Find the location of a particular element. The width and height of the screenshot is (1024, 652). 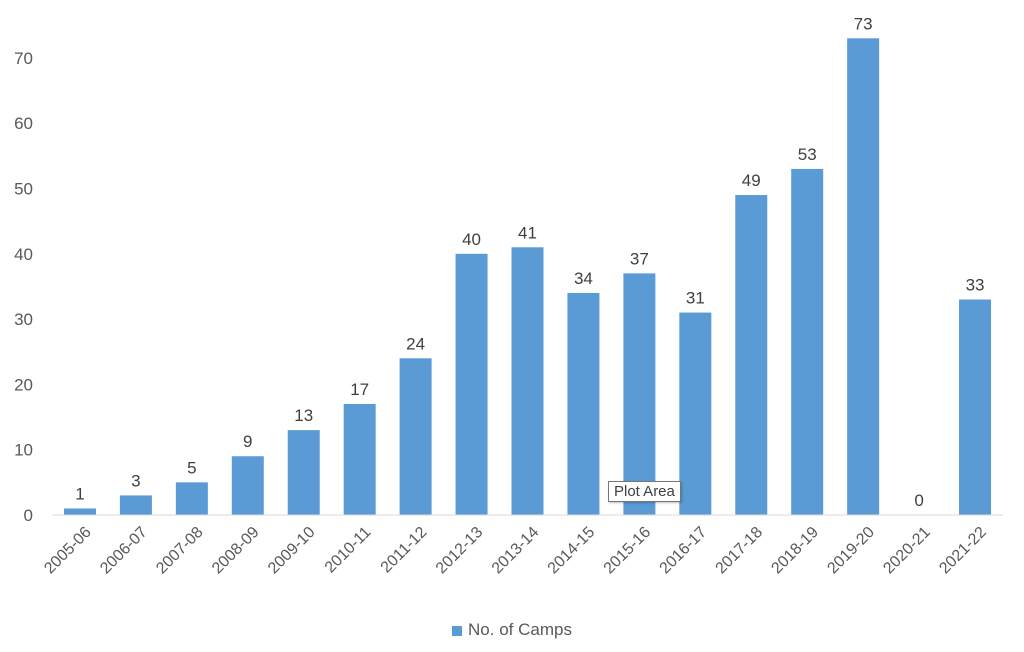

x-tick-label: 2020-21 is located at coordinates (907, 551).